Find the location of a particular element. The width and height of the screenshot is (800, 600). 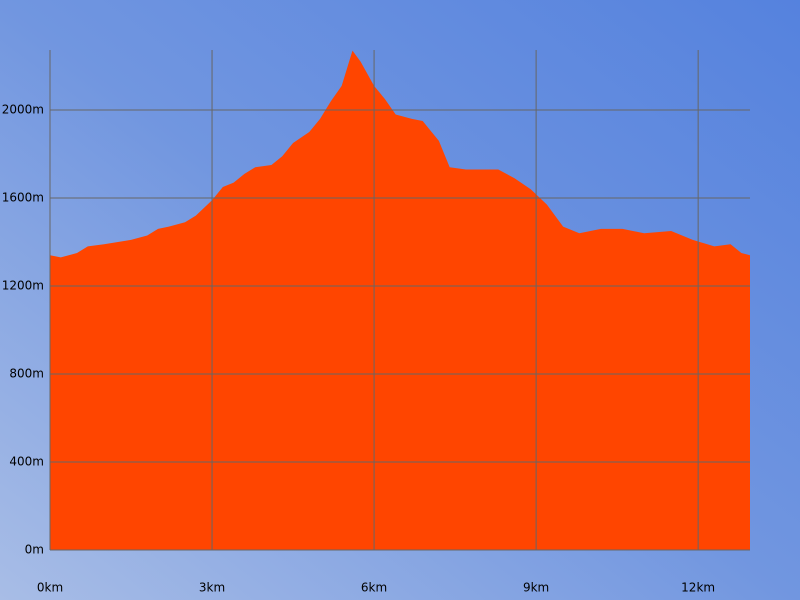

y-tick-label: 0m is located at coordinates (34, 550).